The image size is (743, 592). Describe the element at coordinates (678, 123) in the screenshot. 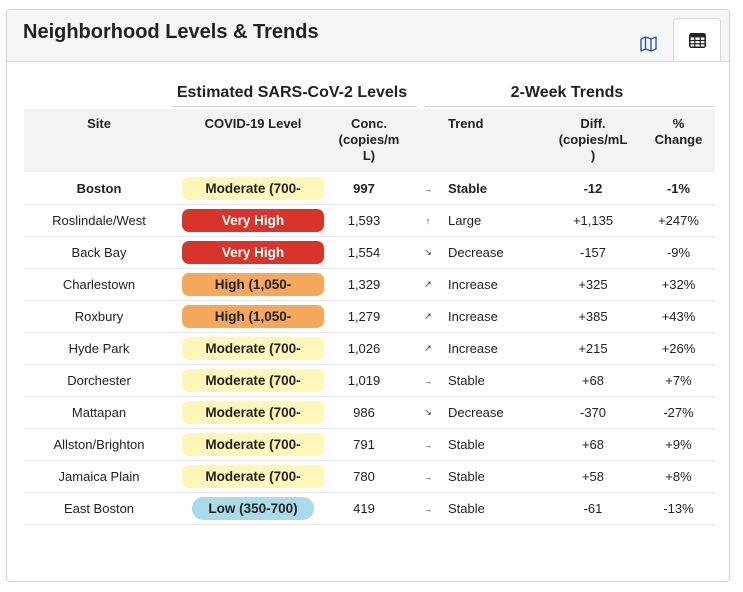

I see `col-header-pct-line1: %` at that location.